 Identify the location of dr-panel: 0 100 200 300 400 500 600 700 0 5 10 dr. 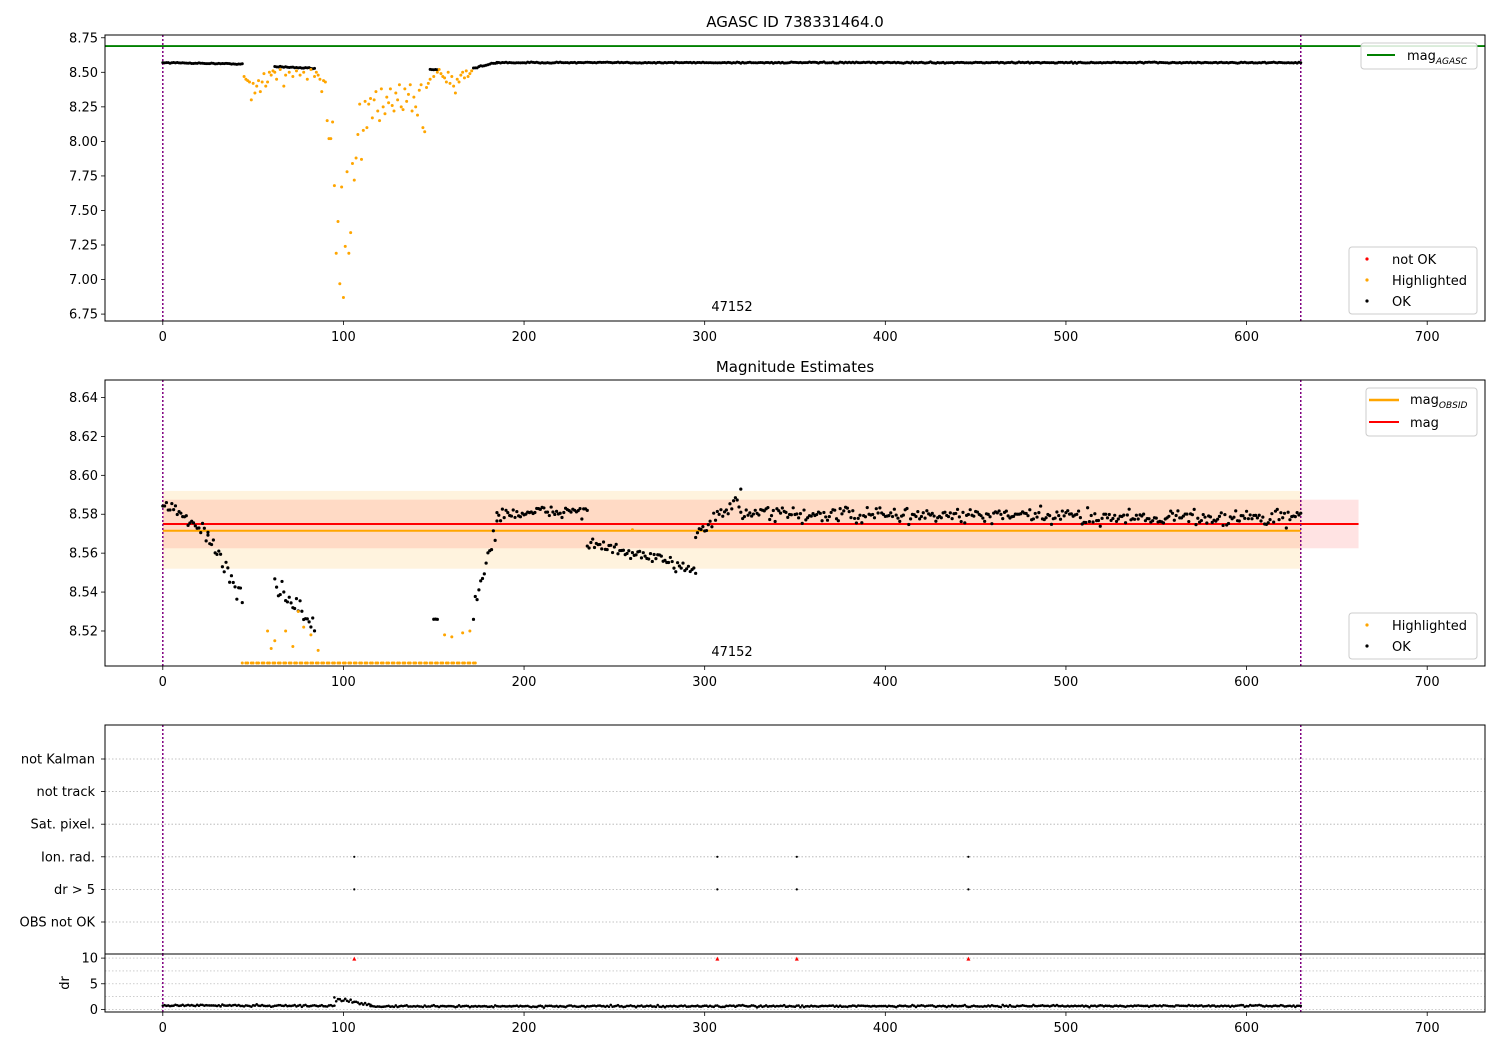
(772, 994).